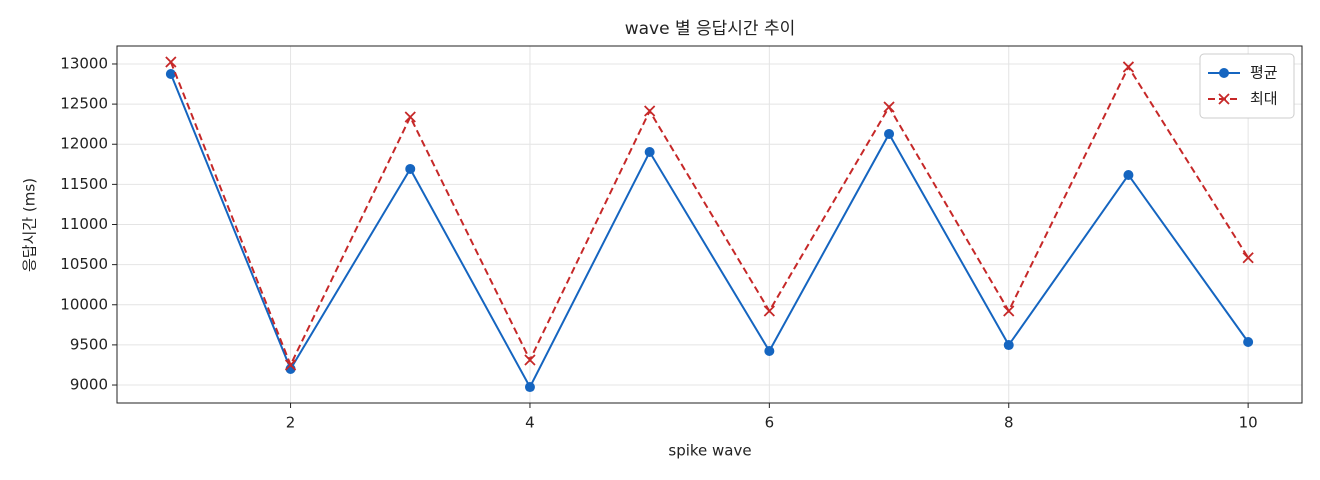 Image resolution: width=1320 pixels, height=480 pixels. What do you see at coordinates (709, 451) in the screenshot?
I see `x-axis-label: spike wave` at bounding box center [709, 451].